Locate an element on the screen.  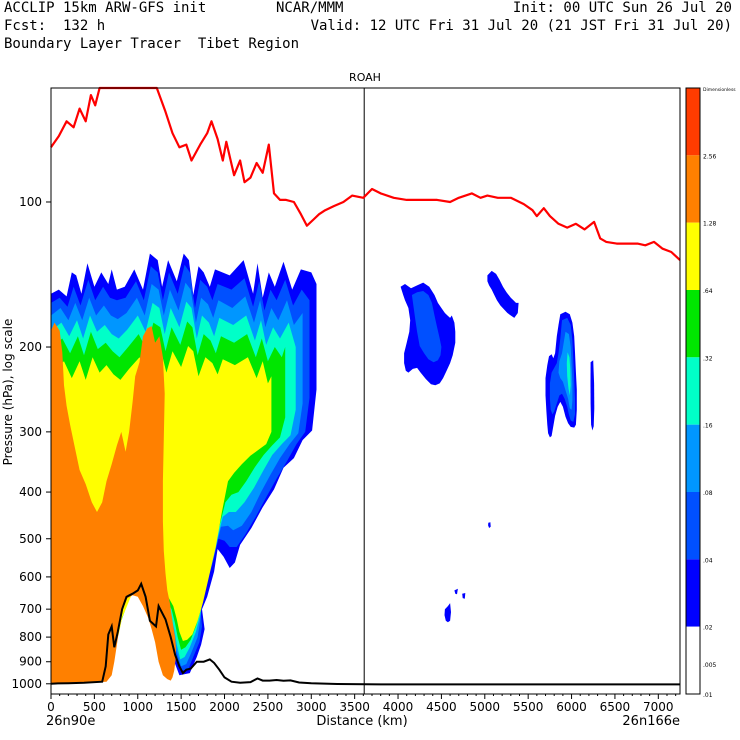
y-tick-label: 100 is located at coordinates (30, 202).